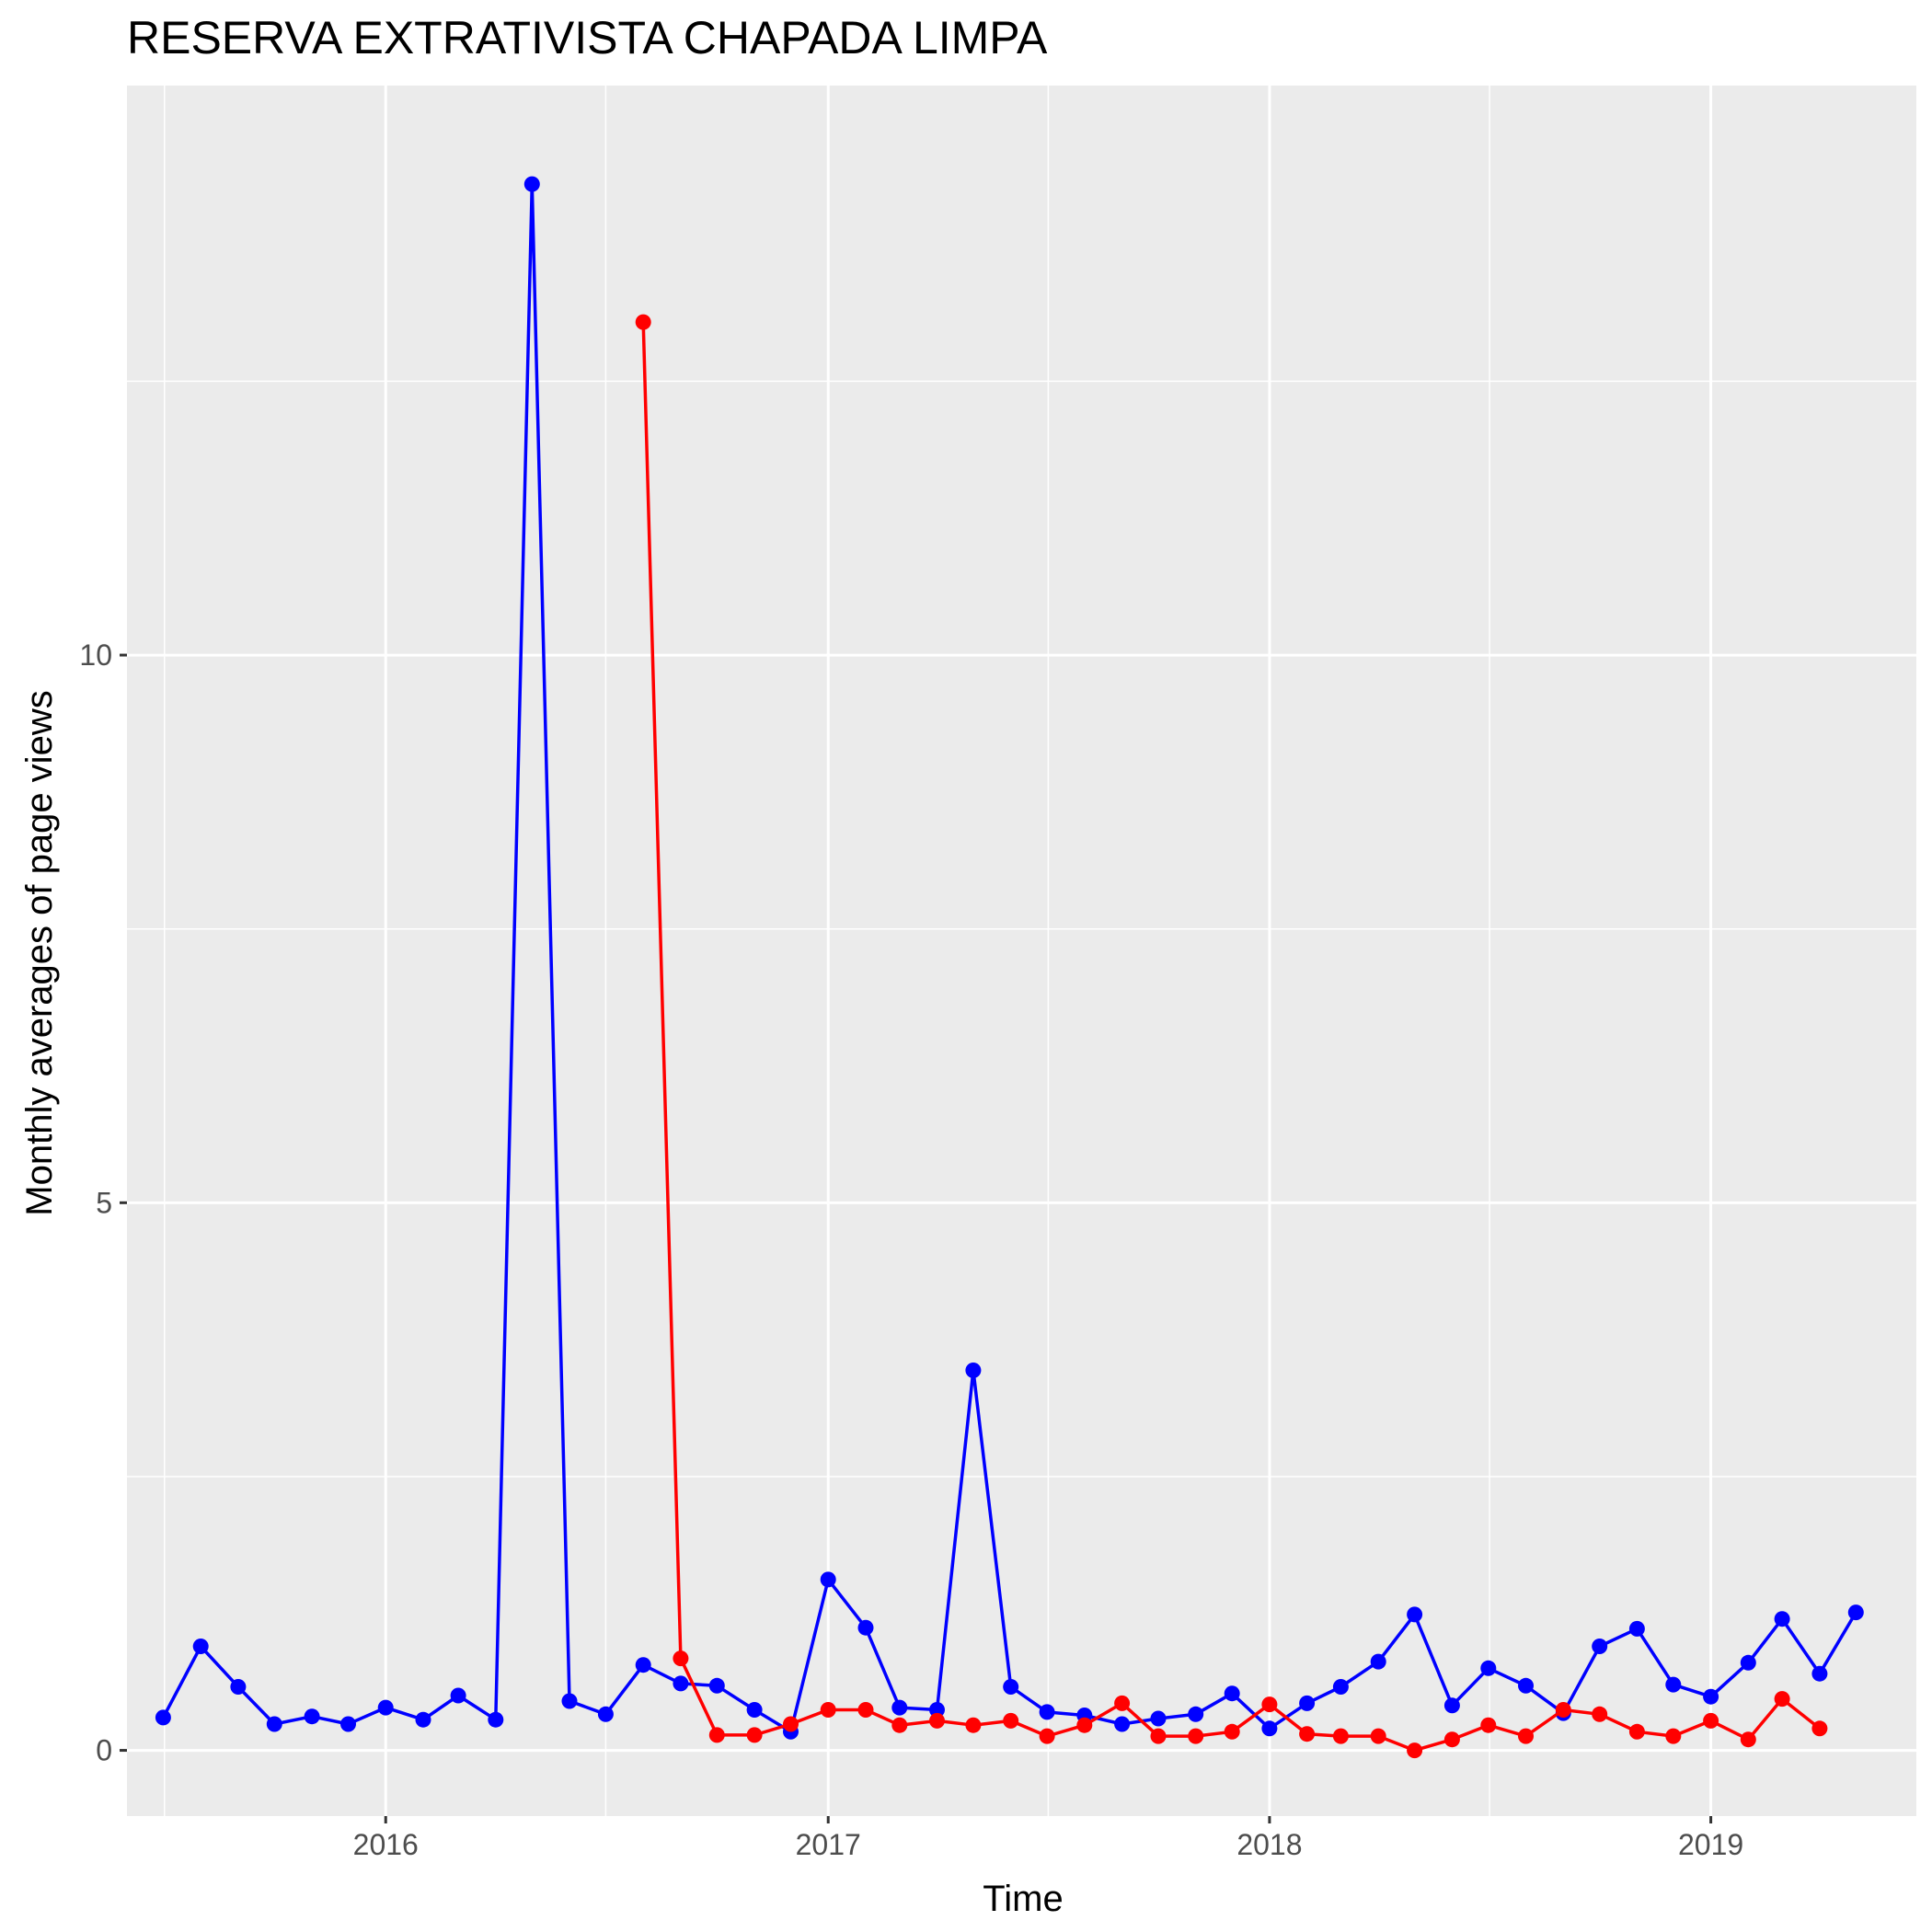 This screenshot has width=1932, height=1932. Describe the element at coordinates (104, 1202) in the screenshot. I see `y-tick-label: 5` at that location.